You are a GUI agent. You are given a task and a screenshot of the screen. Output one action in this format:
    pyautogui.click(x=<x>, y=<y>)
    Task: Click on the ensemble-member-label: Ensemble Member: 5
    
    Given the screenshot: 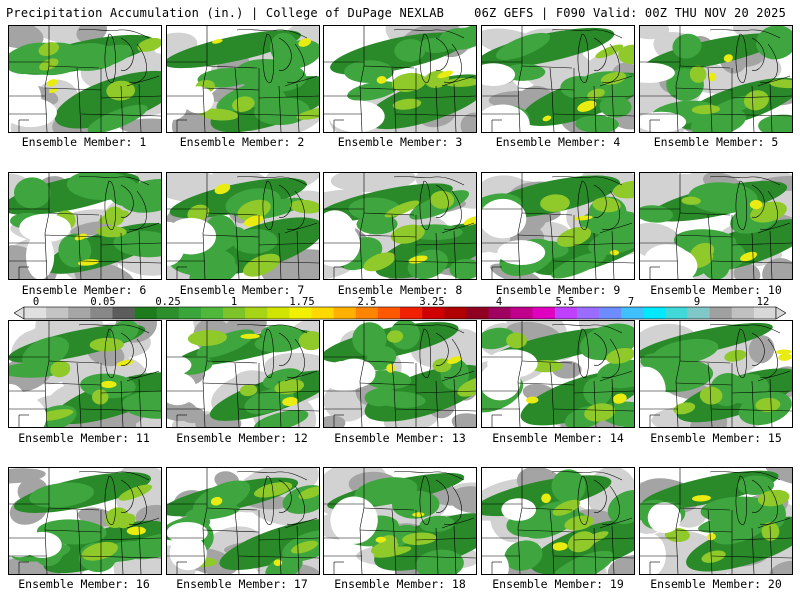 What is the action you would take?
    pyautogui.click(x=716, y=142)
    